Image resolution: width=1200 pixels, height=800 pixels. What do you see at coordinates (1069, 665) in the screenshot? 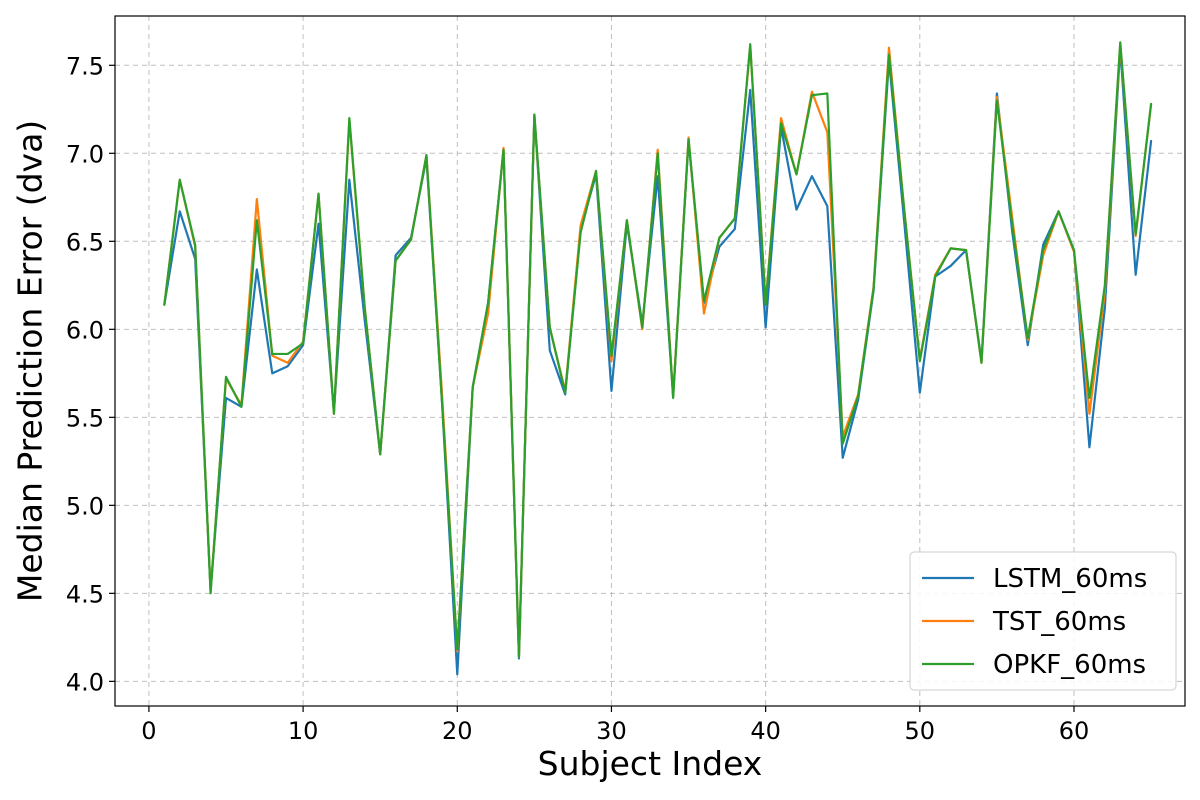
I see `legend-label: OPKF_60ms` at bounding box center [1069, 665].